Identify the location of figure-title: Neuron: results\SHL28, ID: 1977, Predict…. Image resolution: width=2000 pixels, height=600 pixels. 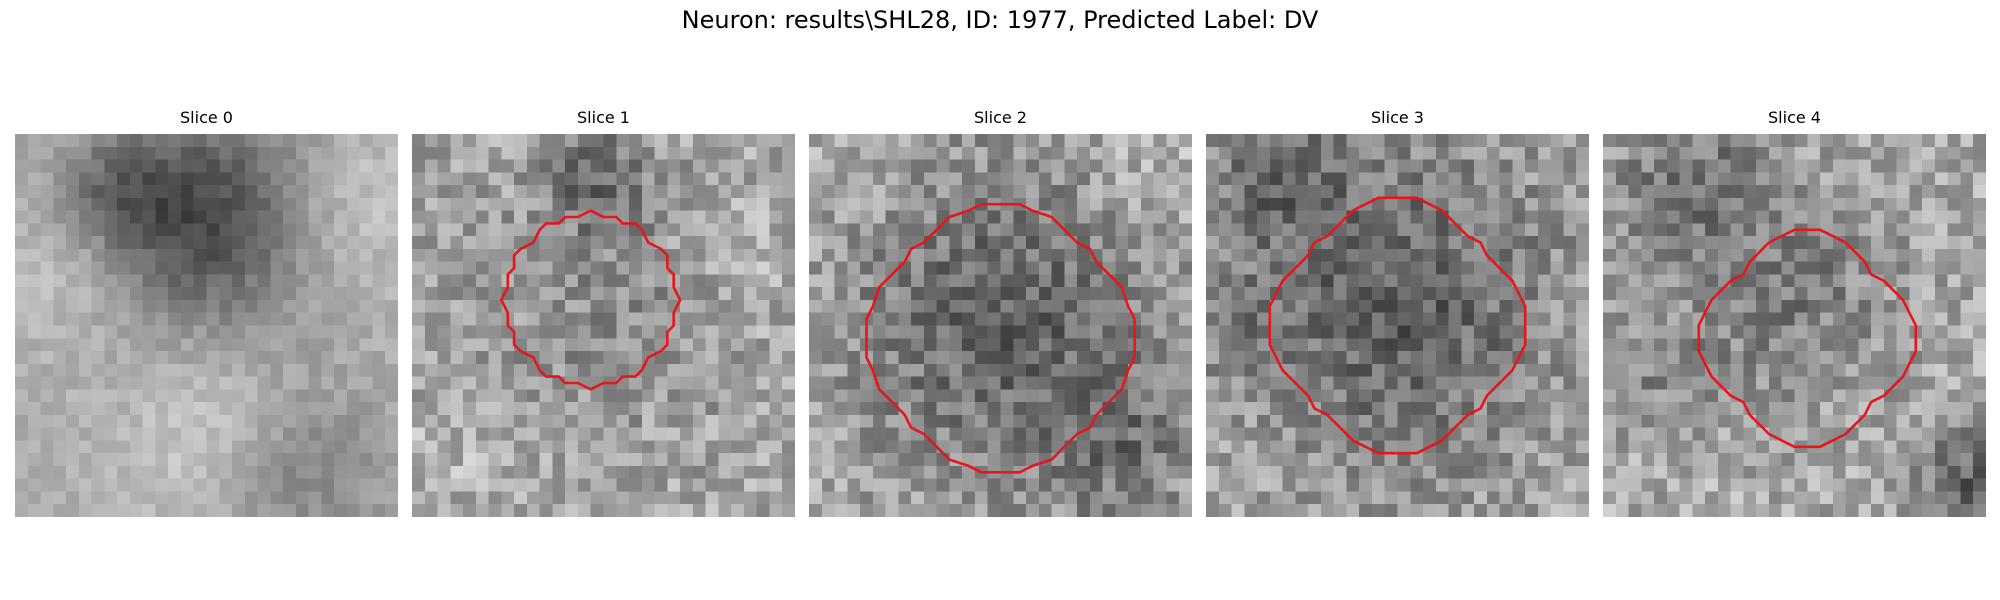
(1000, 20).